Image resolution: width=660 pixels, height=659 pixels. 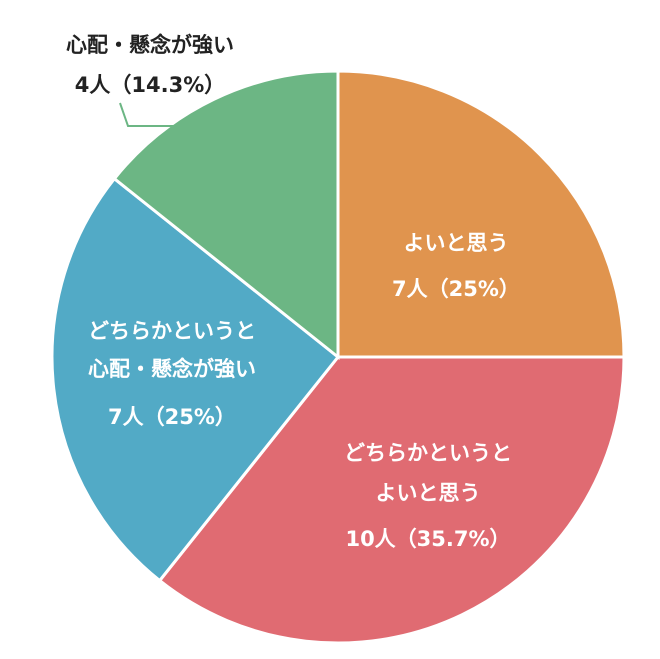 What do you see at coordinates (150, 85) in the screenshot?
I see `slice-value-label: 4人（14.3%）` at bounding box center [150, 85].